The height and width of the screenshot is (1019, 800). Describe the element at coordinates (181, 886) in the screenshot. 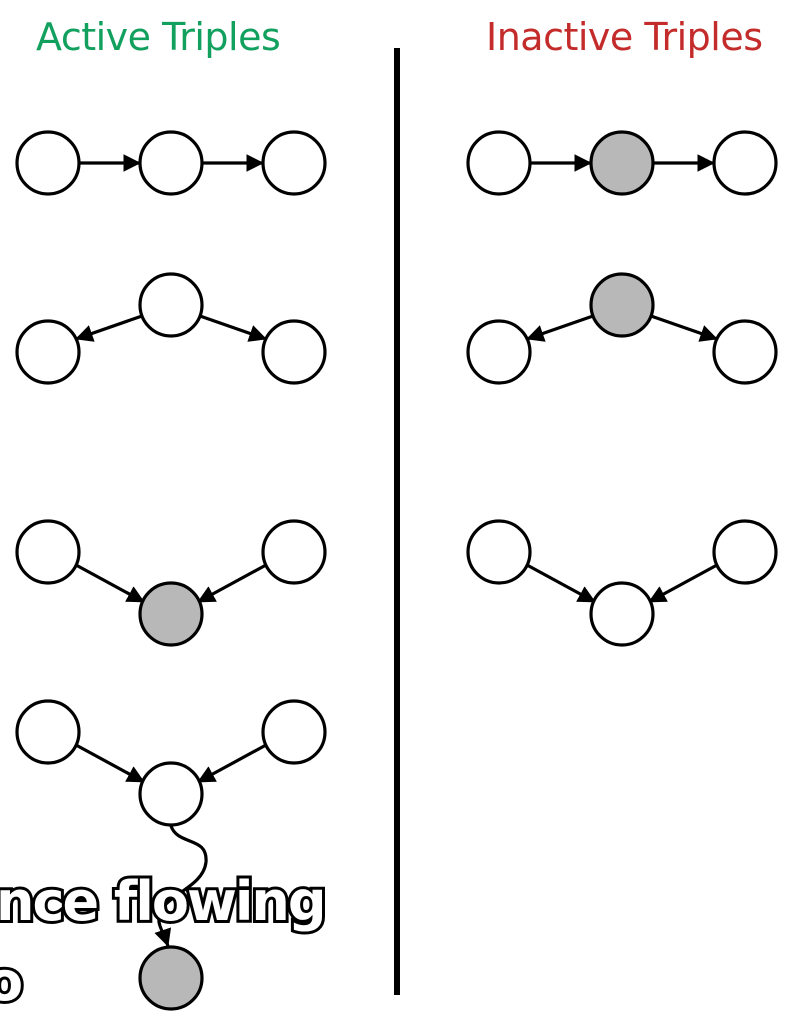

I see `squiggle-edge` at that location.